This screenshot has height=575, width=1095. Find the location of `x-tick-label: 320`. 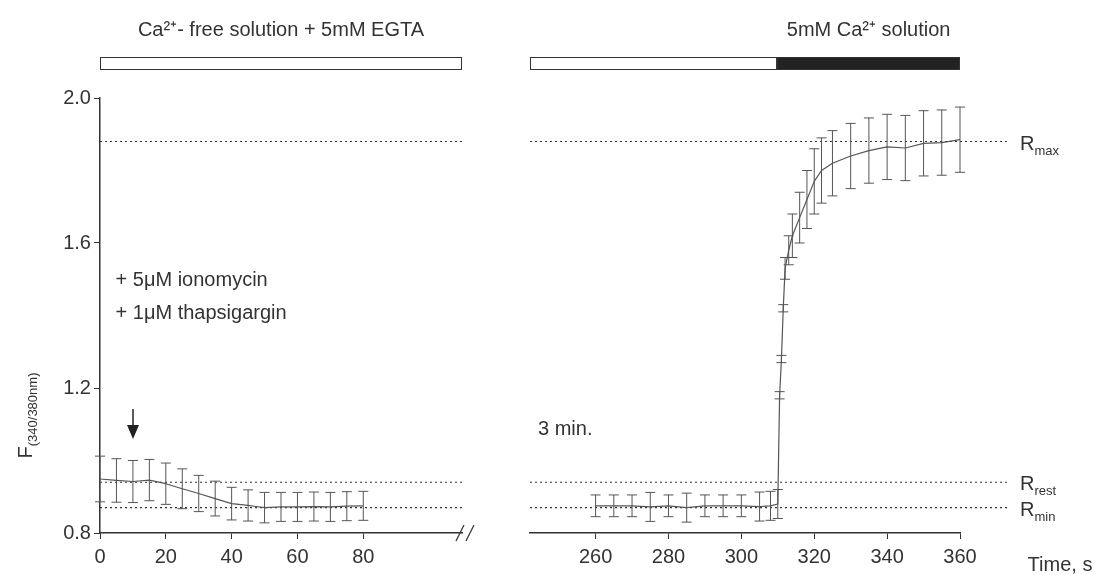

x-tick-label: 320 is located at coordinates (814, 555).